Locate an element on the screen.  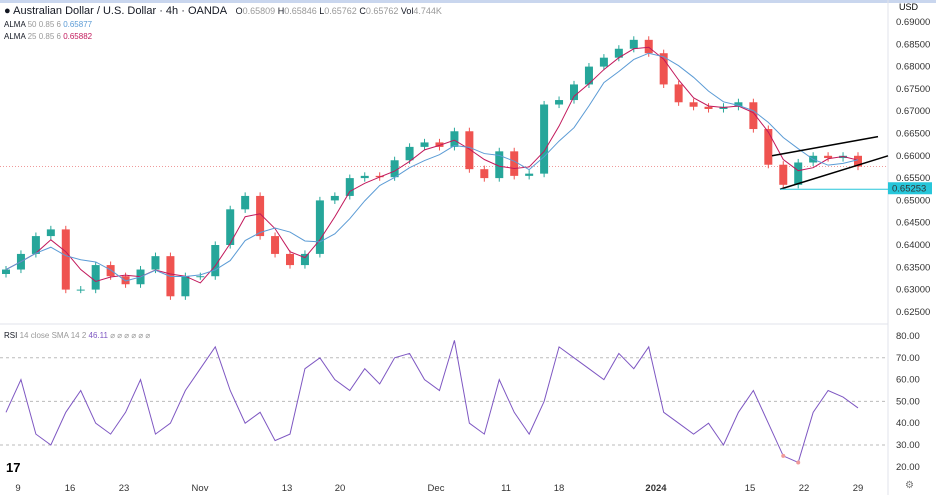
price-tick-label: 0.65500 is located at coordinates (913, 178).